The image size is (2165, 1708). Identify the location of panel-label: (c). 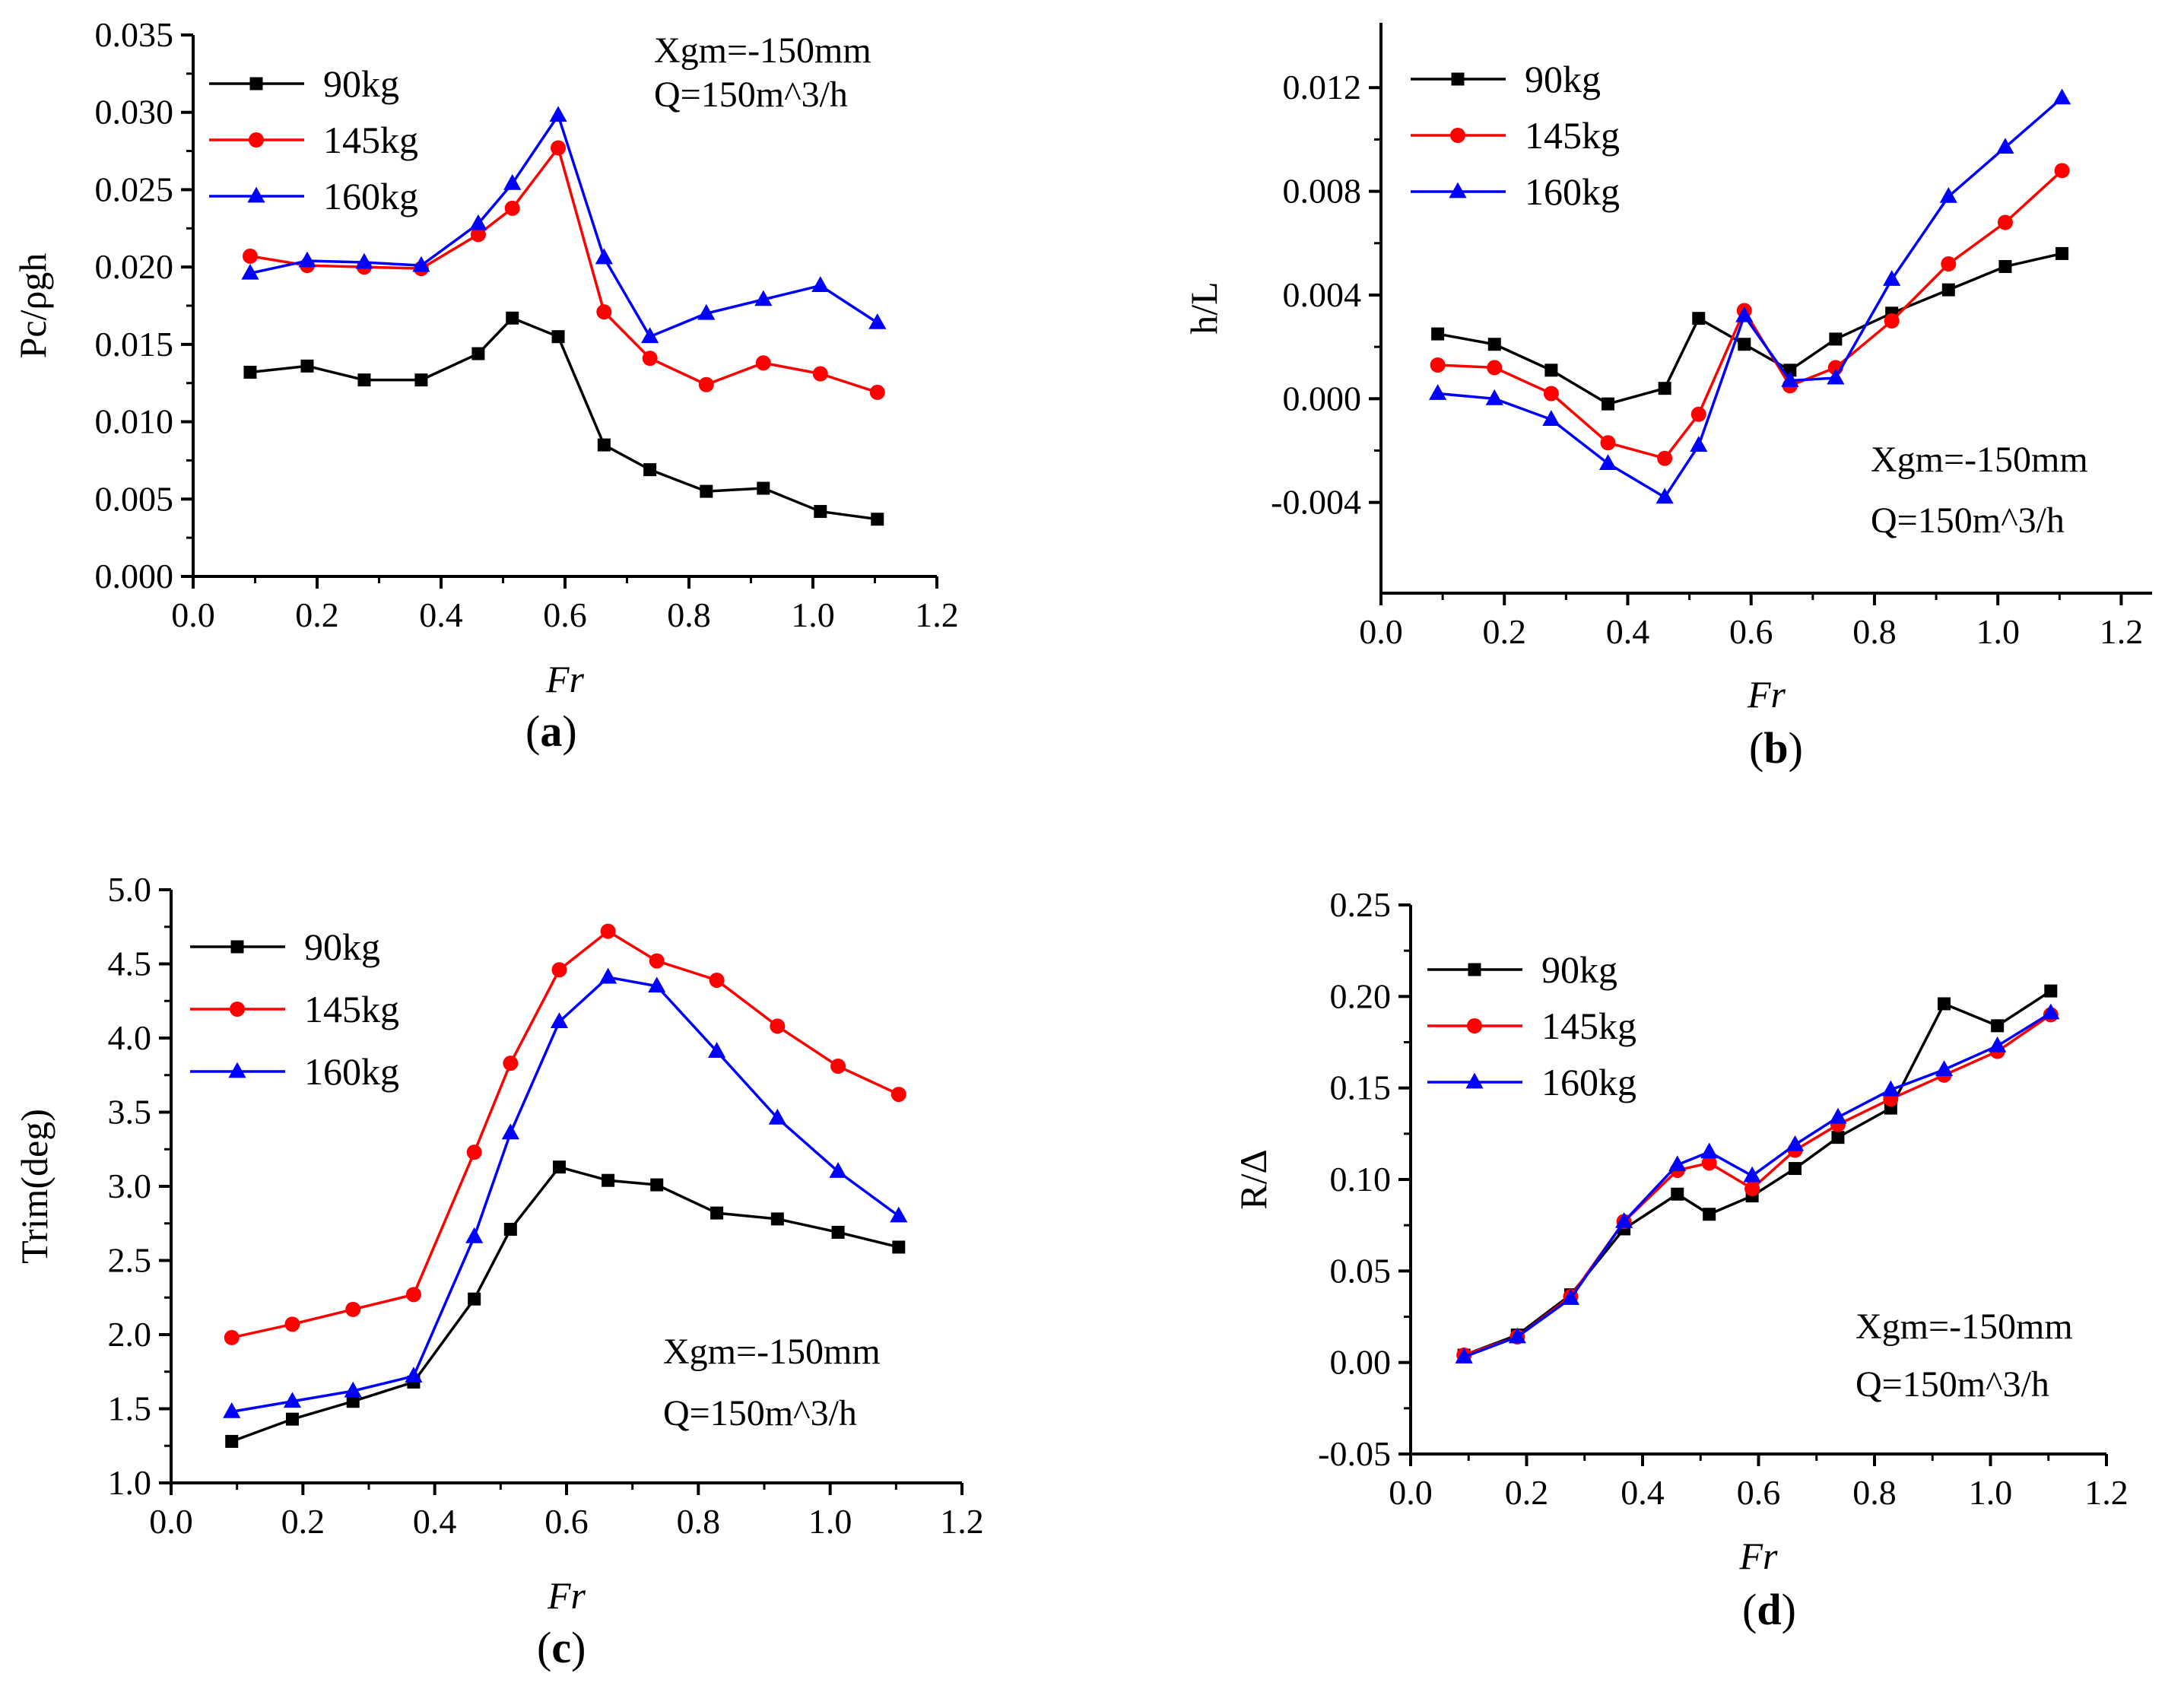
(561, 1647).